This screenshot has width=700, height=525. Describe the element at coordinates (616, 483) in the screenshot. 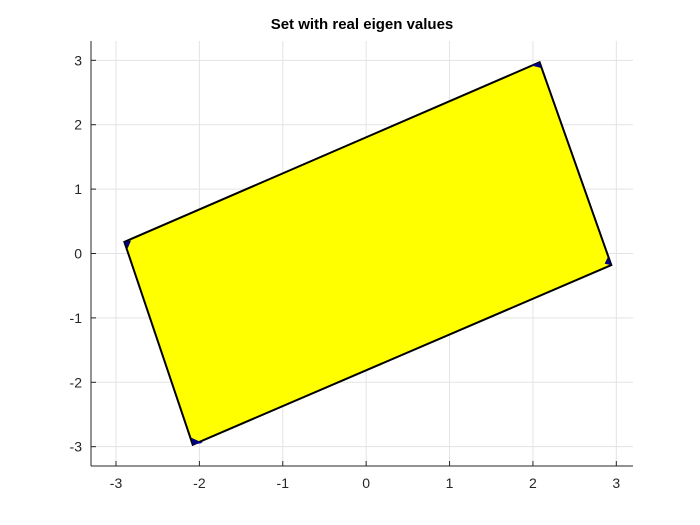

I see `x-tick-label: 3` at that location.